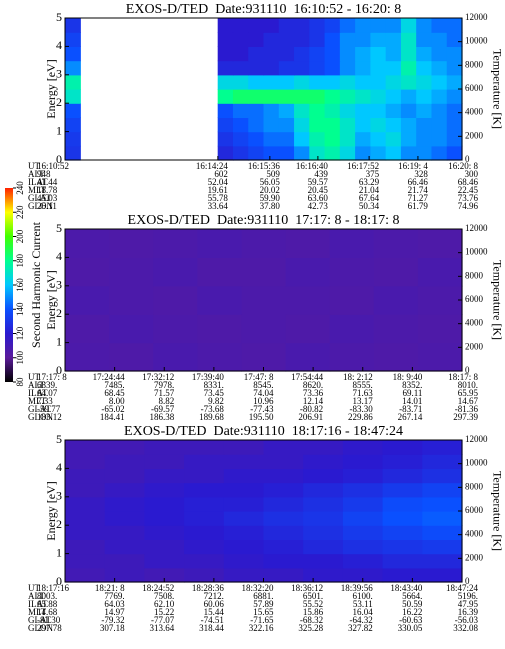 The image size is (505, 649). What do you see at coordinates (472, 174) in the screenshot?
I see `ephemeris-value: 300` at bounding box center [472, 174].